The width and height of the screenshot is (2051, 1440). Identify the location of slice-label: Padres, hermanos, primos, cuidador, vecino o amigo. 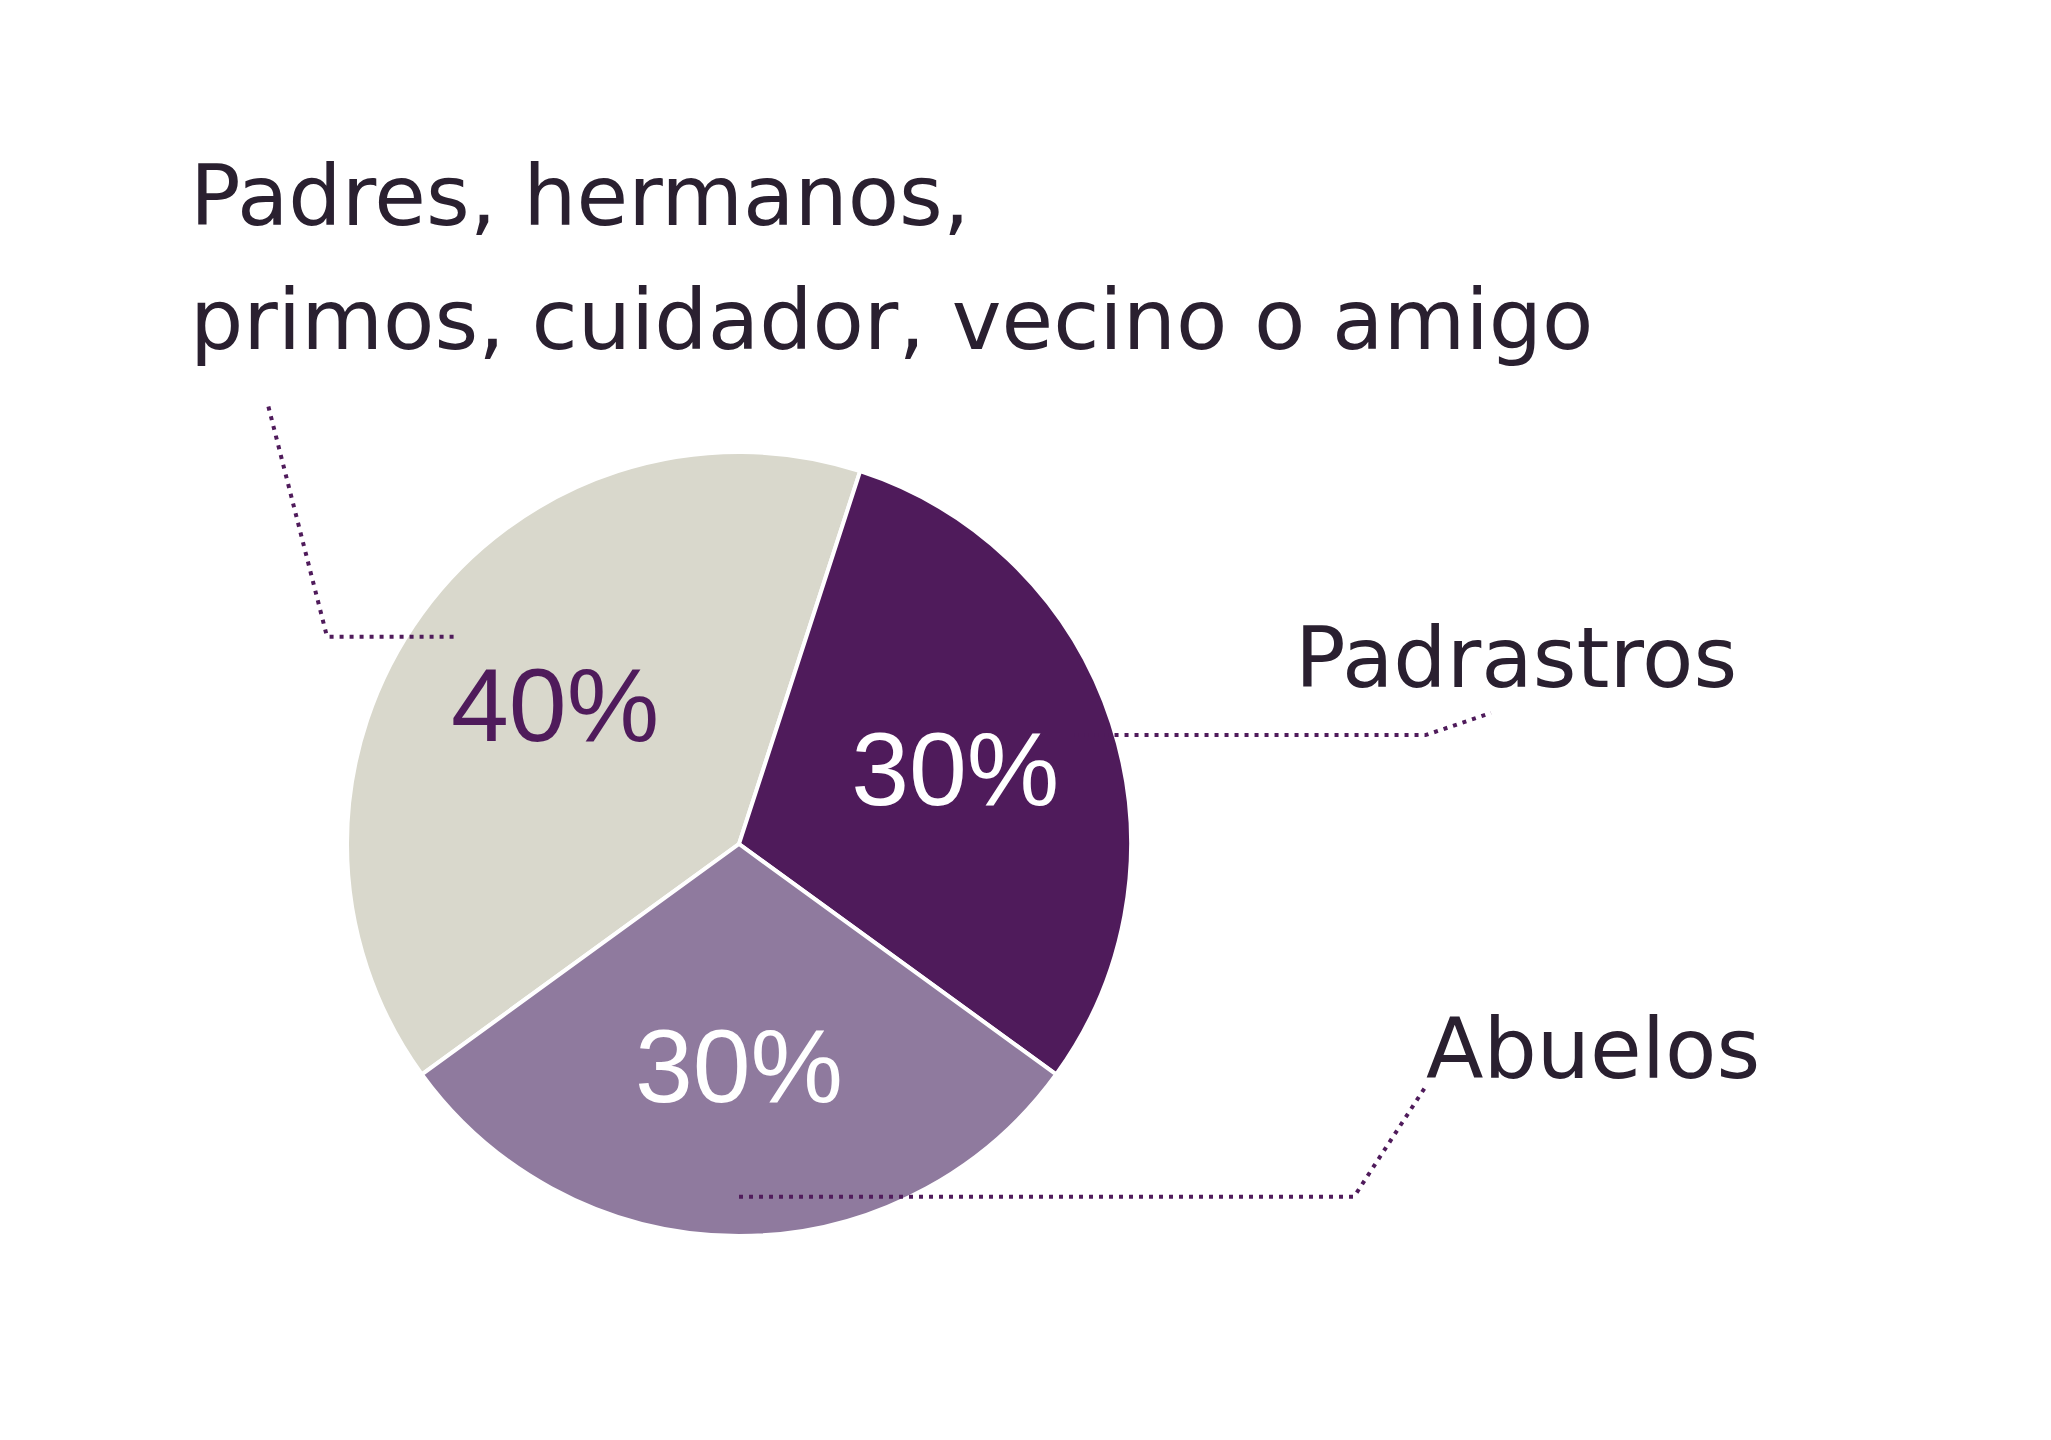
(892, 258).